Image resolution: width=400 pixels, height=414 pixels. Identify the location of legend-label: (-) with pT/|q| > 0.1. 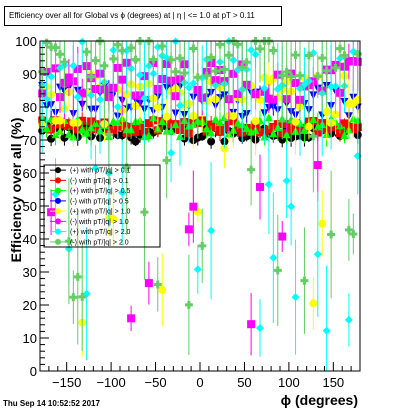
(99, 181).